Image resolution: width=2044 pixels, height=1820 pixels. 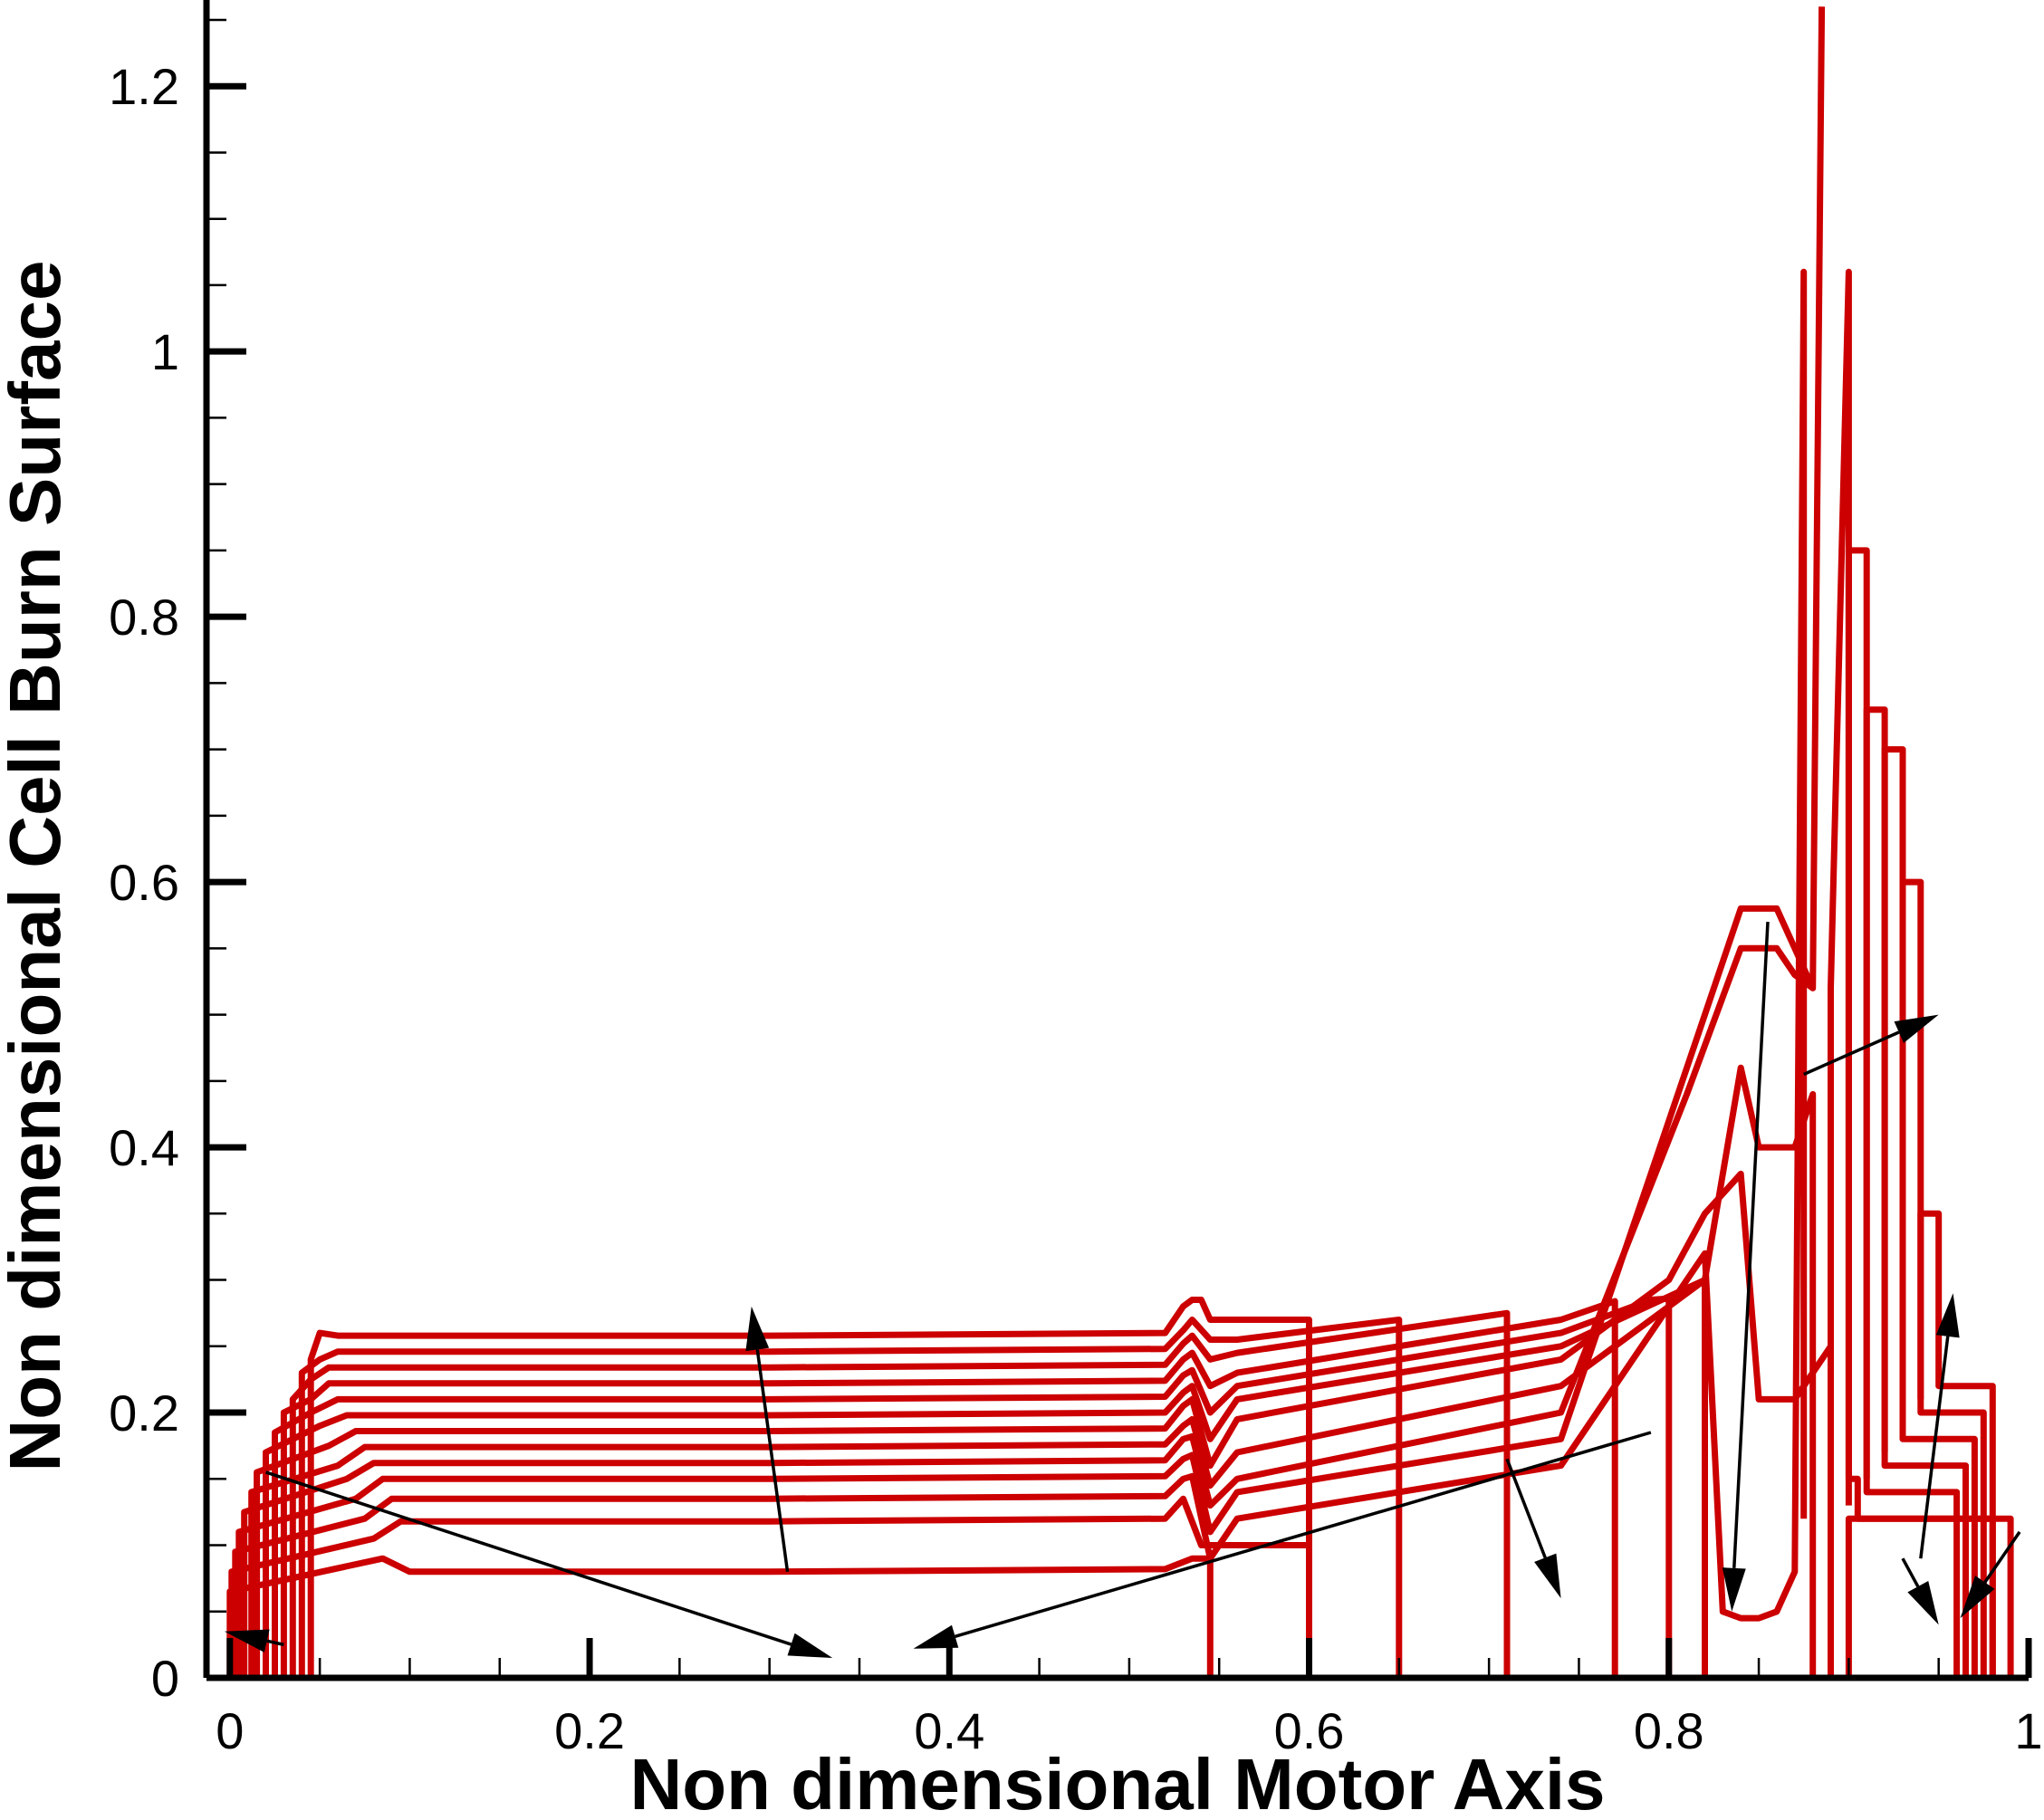 I want to click on x-tick-label: 1, so click(x=2028, y=1731).